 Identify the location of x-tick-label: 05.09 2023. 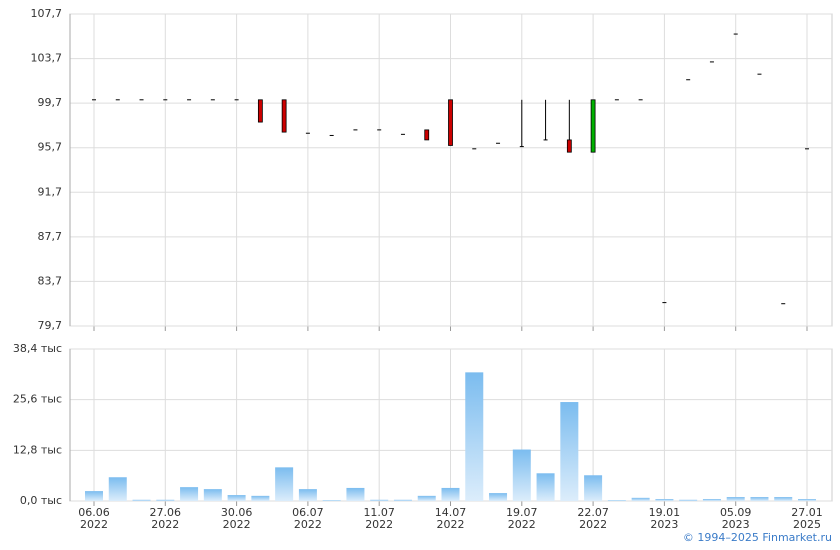
(735, 518).